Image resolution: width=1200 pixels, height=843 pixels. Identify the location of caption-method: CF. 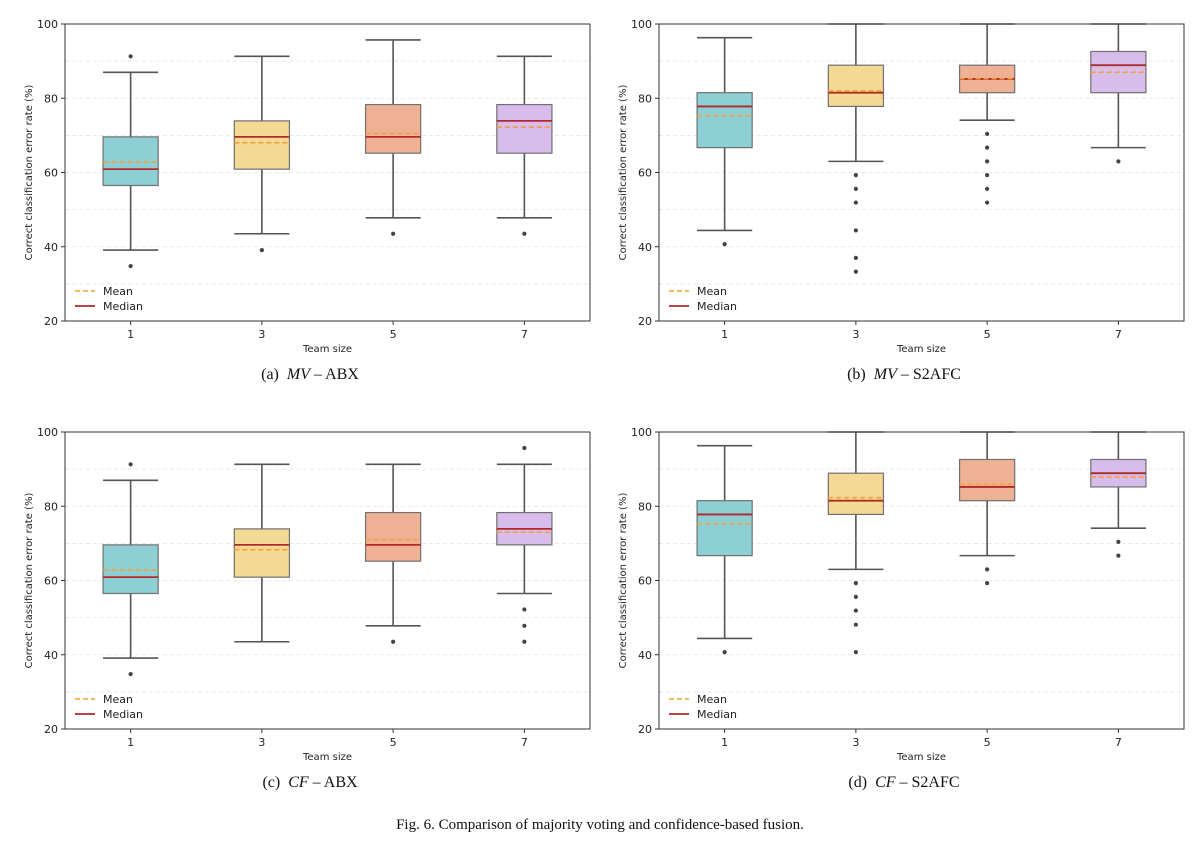
(298, 782).